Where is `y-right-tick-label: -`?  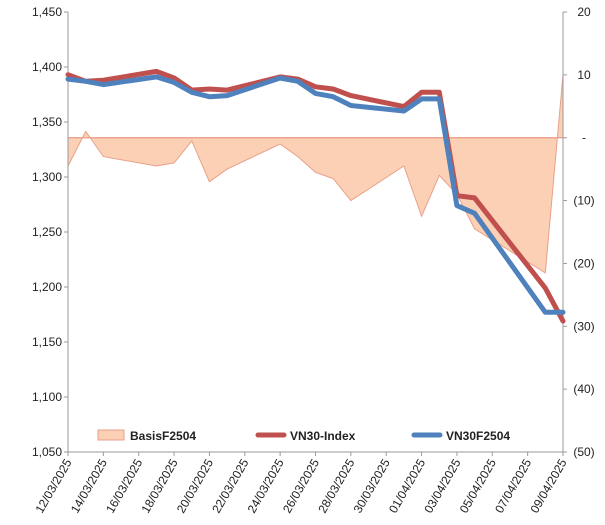
y-right-tick-label: - is located at coordinates (584, 138).